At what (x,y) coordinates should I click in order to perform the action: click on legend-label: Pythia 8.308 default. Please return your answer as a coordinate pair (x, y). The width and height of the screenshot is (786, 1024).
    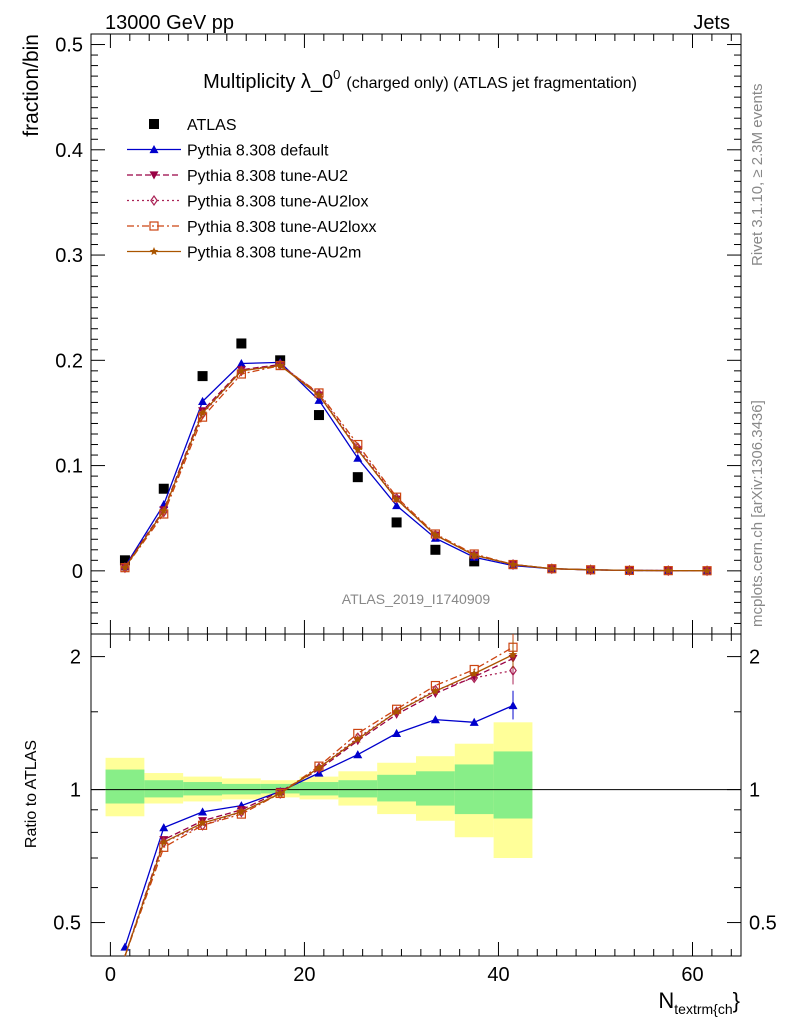
    Looking at the image, I should click on (258, 151).